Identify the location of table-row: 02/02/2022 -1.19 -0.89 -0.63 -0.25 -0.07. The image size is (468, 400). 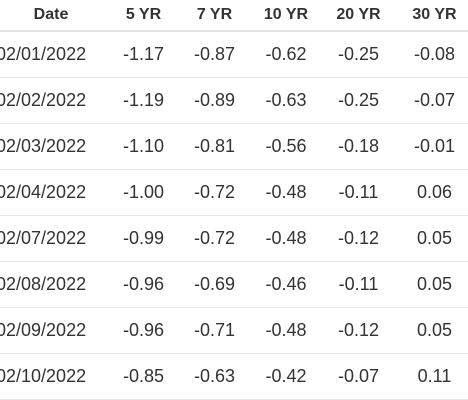
(234, 100).